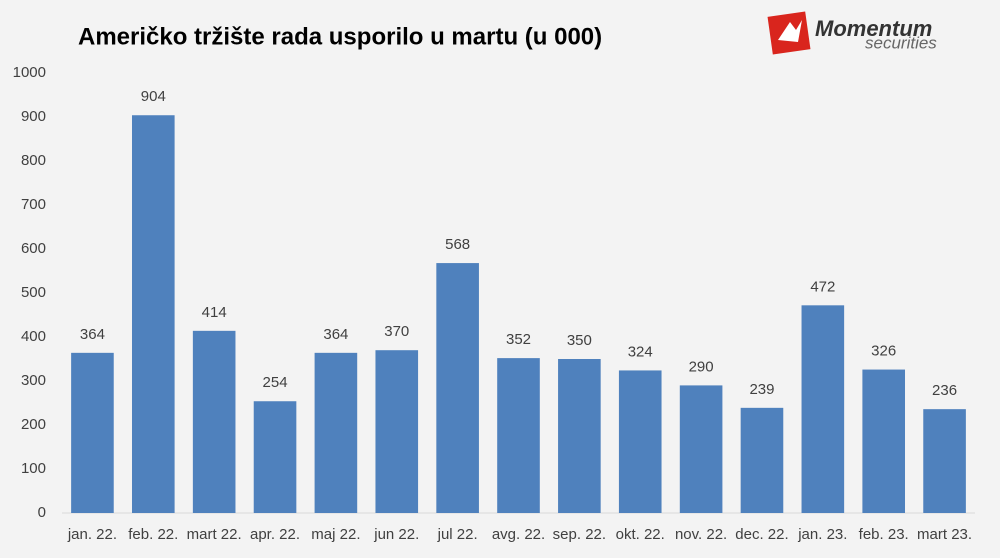 The width and height of the screenshot is (1000, 558). Describe the element at coordinates (396, 331) in the screenshot. I see `value-label: 370` at that location.